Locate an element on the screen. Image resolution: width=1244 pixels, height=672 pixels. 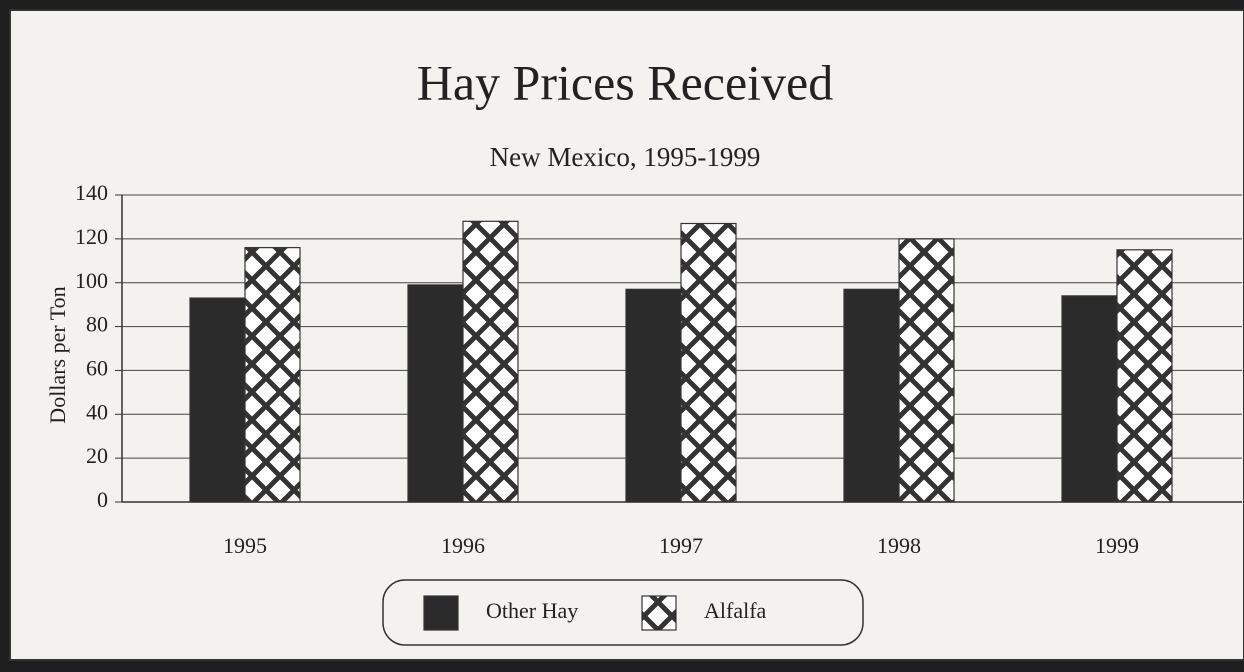
x-tick-label: 1998 is located at coordinates (899, 545).